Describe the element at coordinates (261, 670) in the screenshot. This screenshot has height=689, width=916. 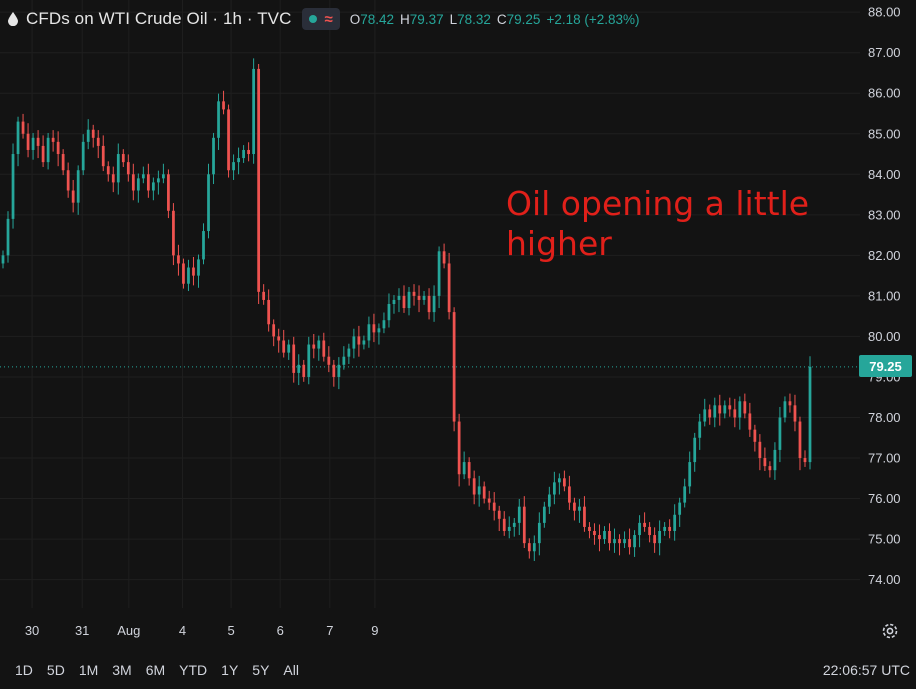
I see `timeframe-5y: 5Y` at that location.